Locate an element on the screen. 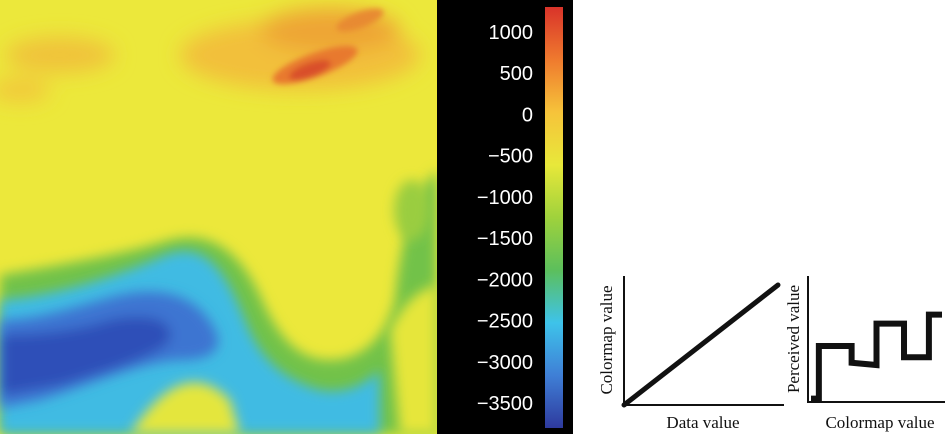 This screenshot has width=949, height=439. heatmap-deep-blue is located at coordinates (109, 349).